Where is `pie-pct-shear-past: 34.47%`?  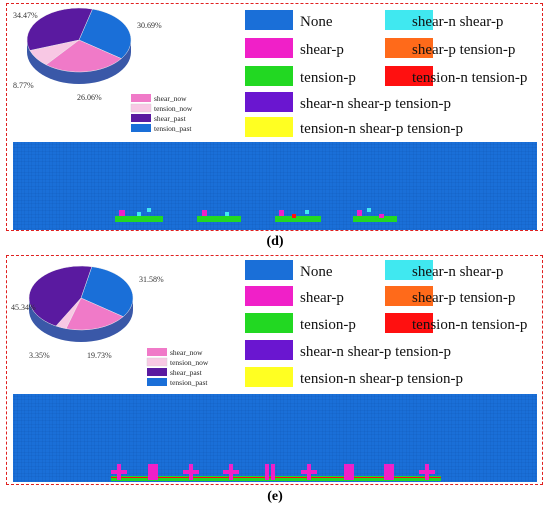 pie-pct-shear-past: 34.47% is located at coordinates (25, 15).